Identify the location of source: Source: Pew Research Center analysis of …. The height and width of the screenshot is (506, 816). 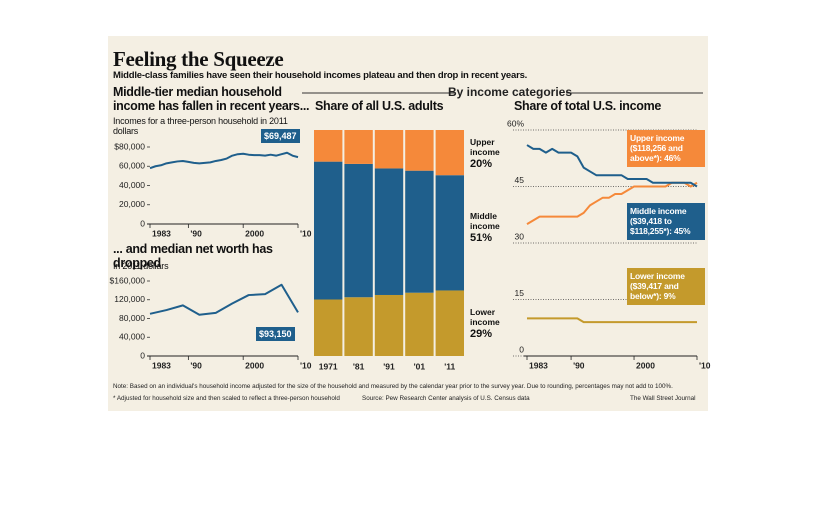
(446, 398).